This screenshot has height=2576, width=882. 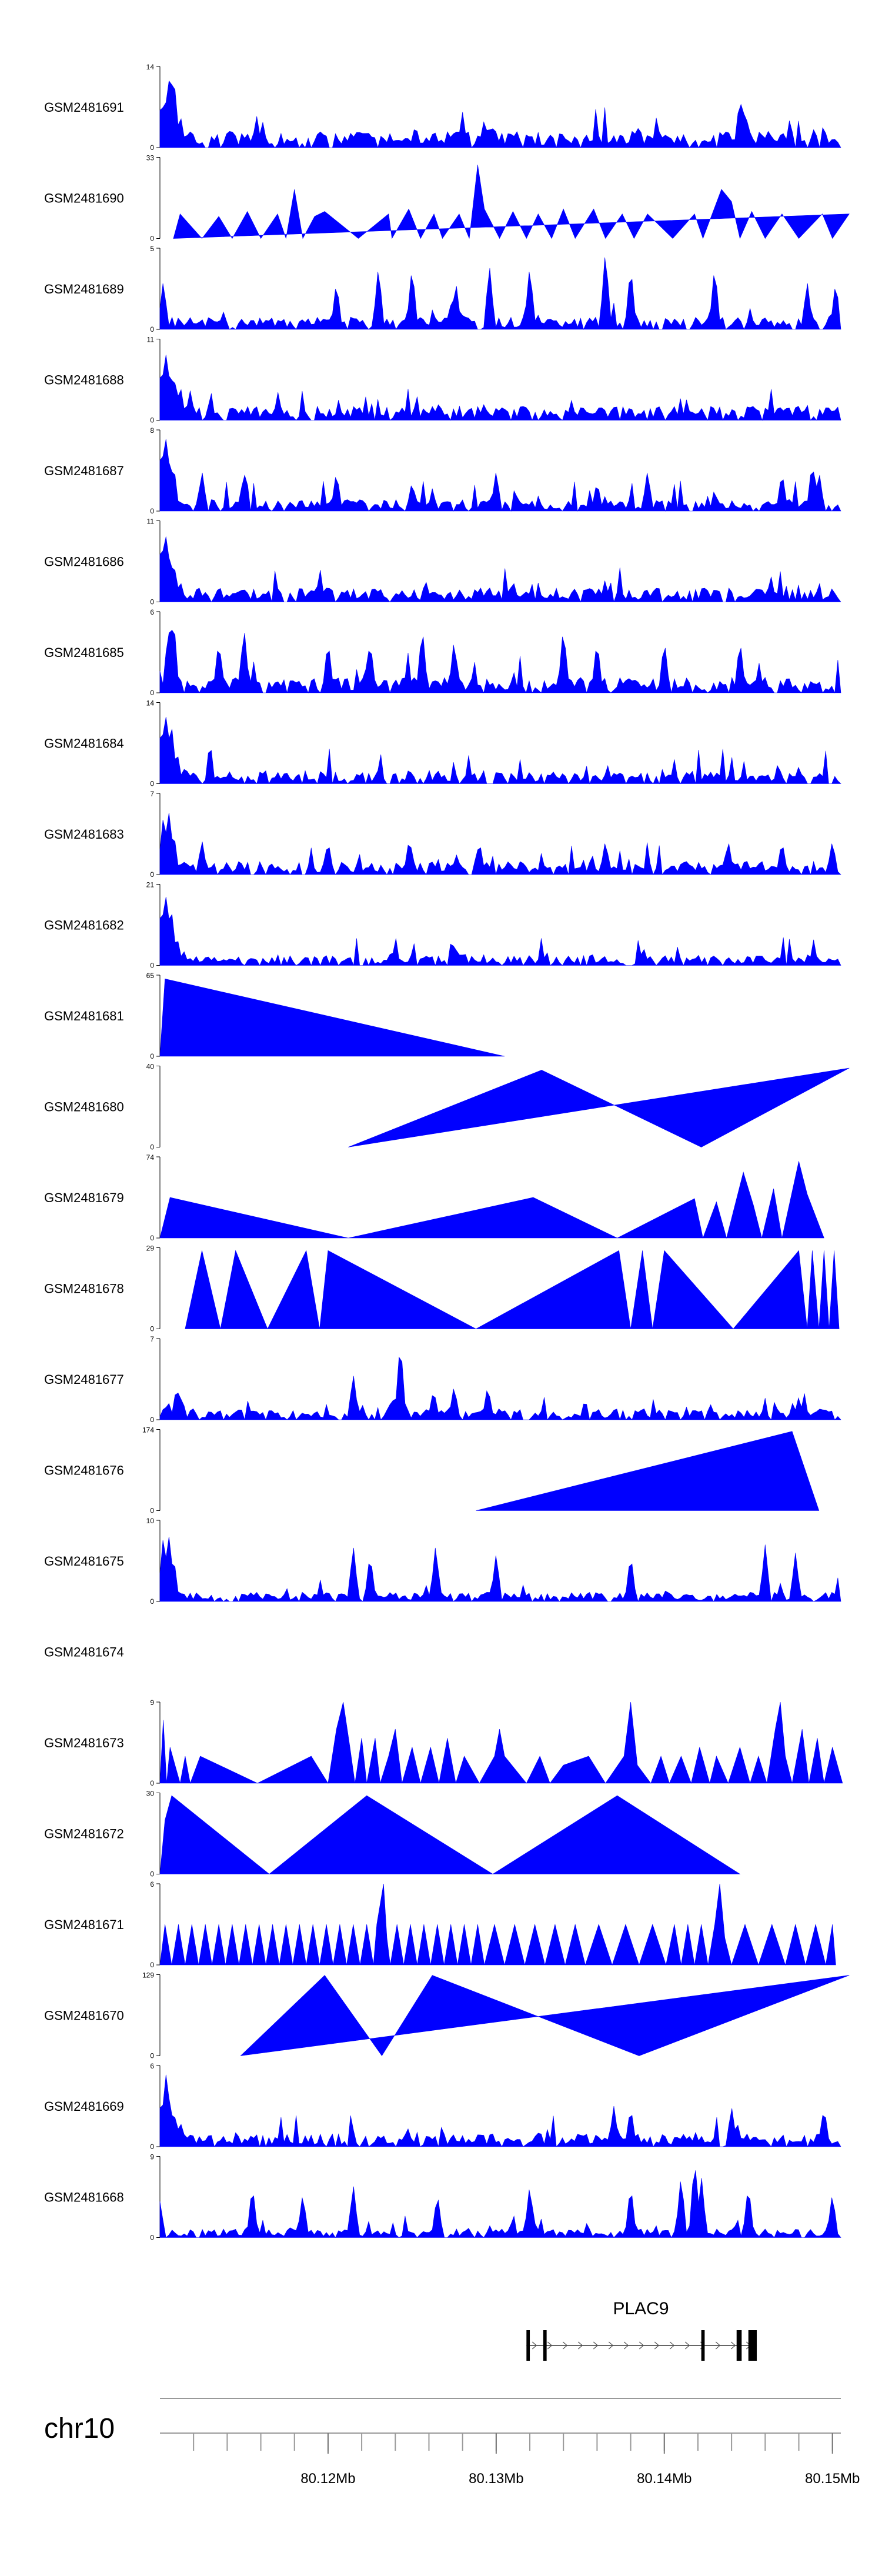 What do you see at coordinates (150, 1521) in the screenshot?
I see `y-max-label: 10` at bounding box center [150, 1521].